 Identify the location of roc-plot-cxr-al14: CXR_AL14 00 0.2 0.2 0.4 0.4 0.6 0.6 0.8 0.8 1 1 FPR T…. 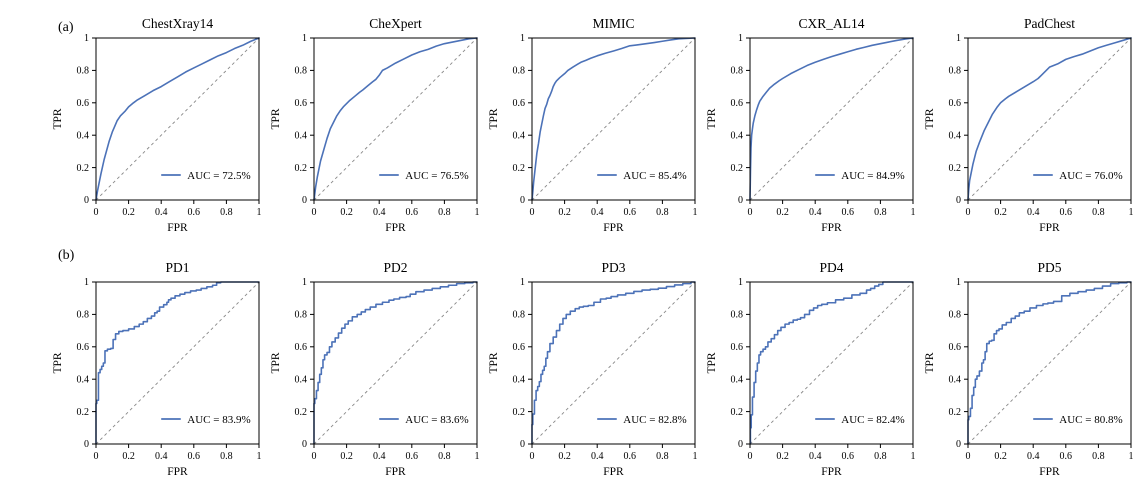
(811, 125).